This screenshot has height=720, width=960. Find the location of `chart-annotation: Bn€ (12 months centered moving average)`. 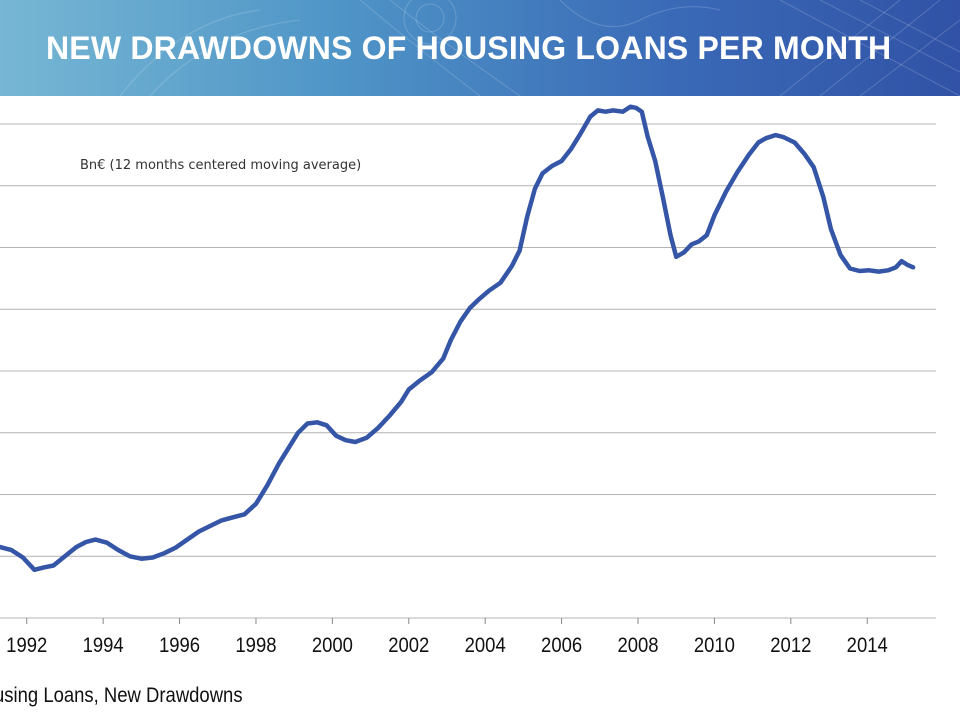

chart-annotation: Bn€ (12 months centered moving average) is located at coordinates (220, 165).